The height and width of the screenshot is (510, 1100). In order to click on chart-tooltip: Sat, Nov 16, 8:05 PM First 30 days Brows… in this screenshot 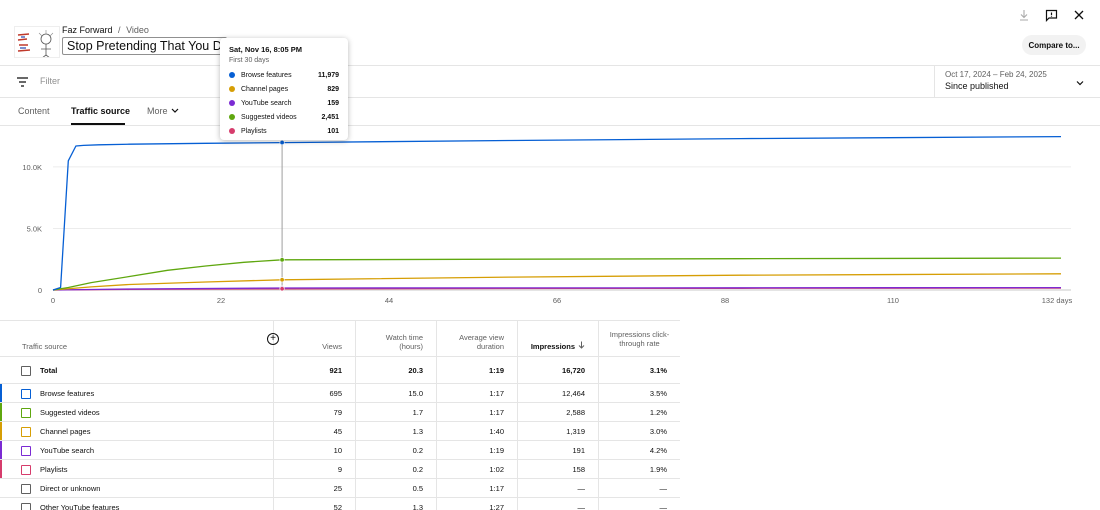, I will do `click(284, 89)`.